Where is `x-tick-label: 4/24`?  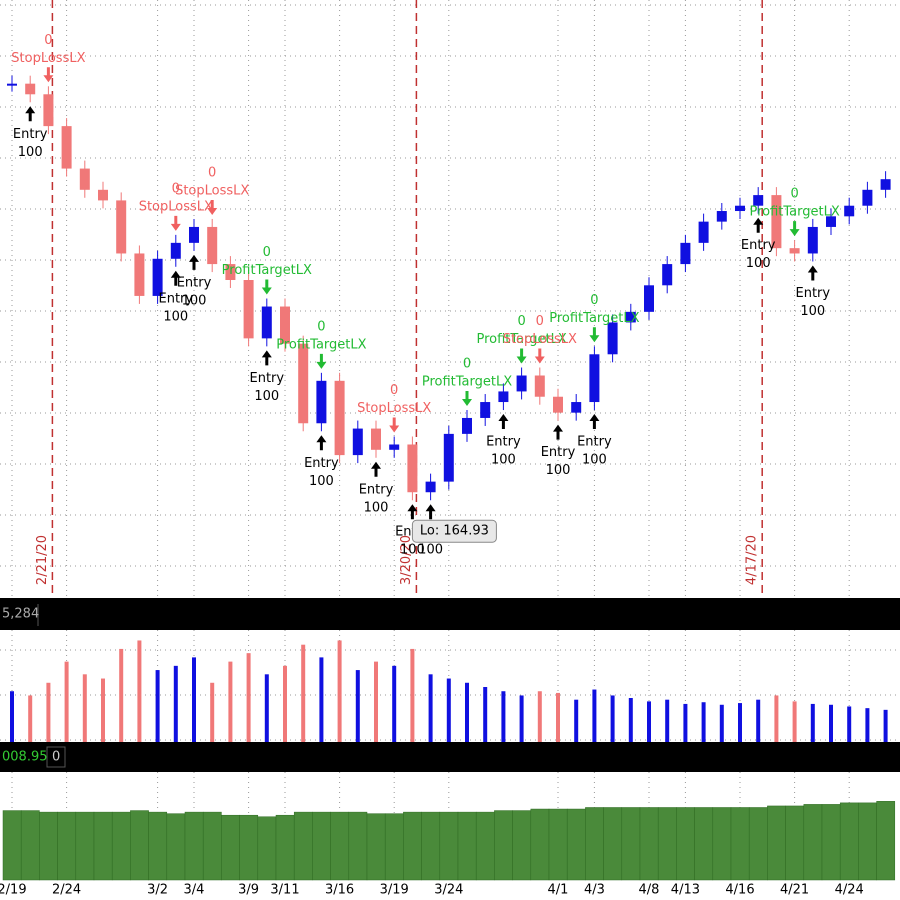 x-tick-label: 4/24 is located at coordinates (849, 890).